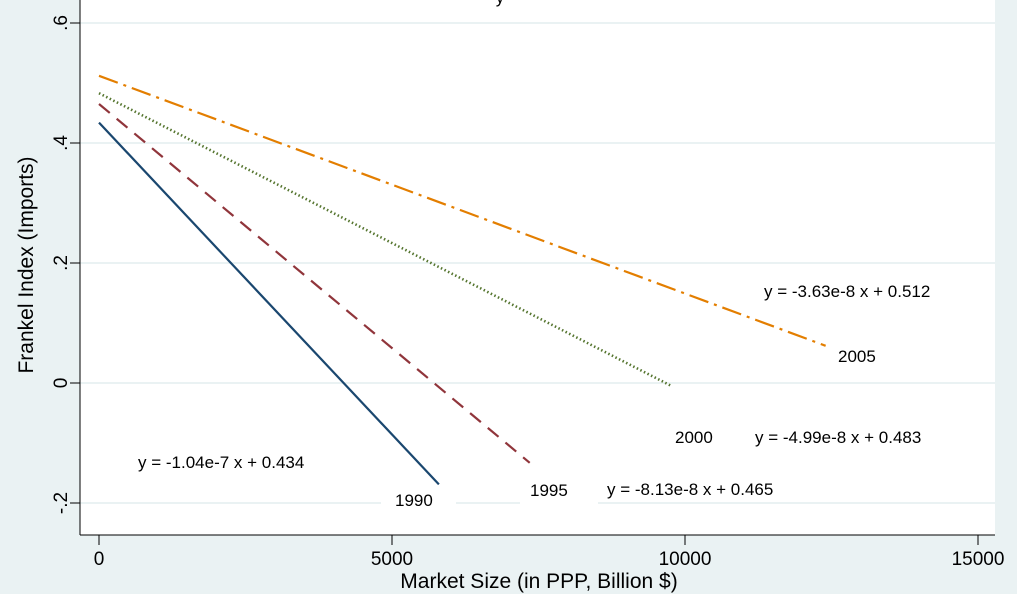 The width and height of the screenshot is (1017, 594). Describe the element at coordinates (694, 437) in the screenshot. I see `year-label-2000: 2000` at that location.